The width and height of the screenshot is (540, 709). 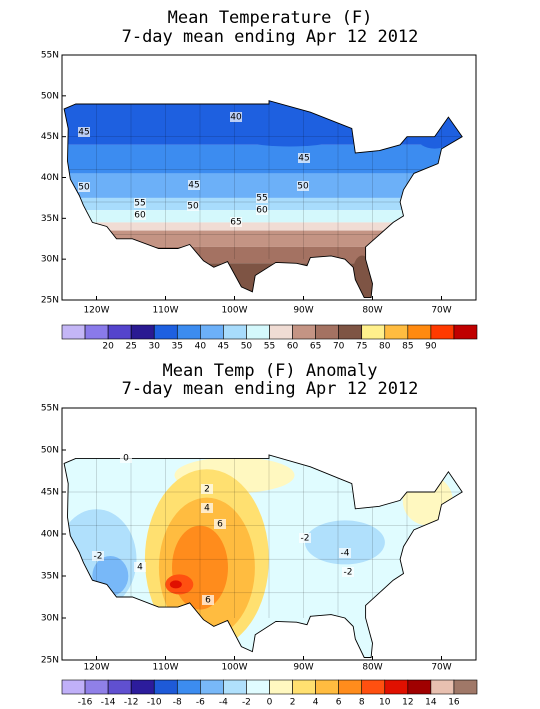 What do you see at coordinates (175, 584) in the screenshot?
I see `anom-w5` at bounding box center [175, 584].